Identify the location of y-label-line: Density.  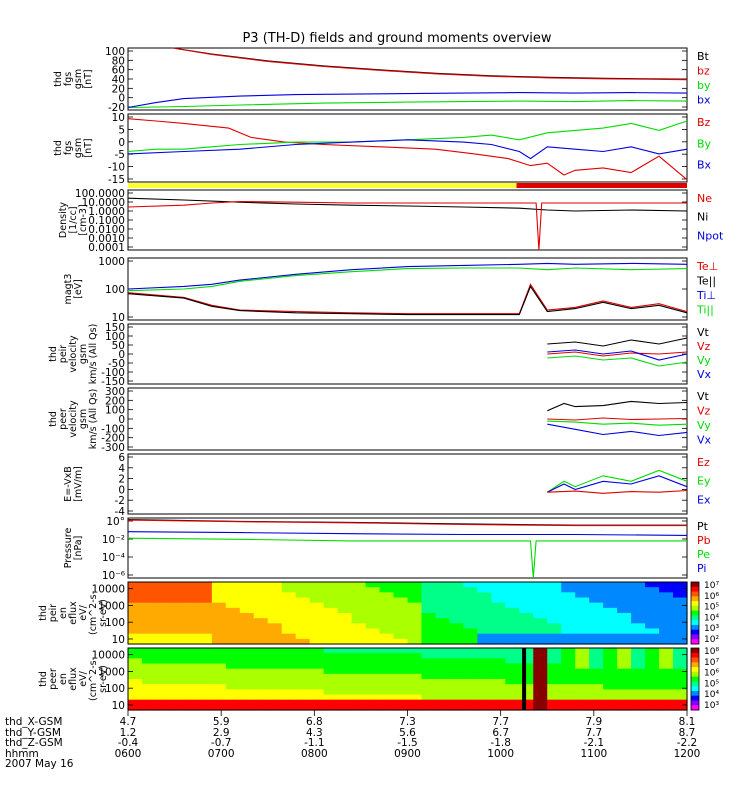
(63, 220).